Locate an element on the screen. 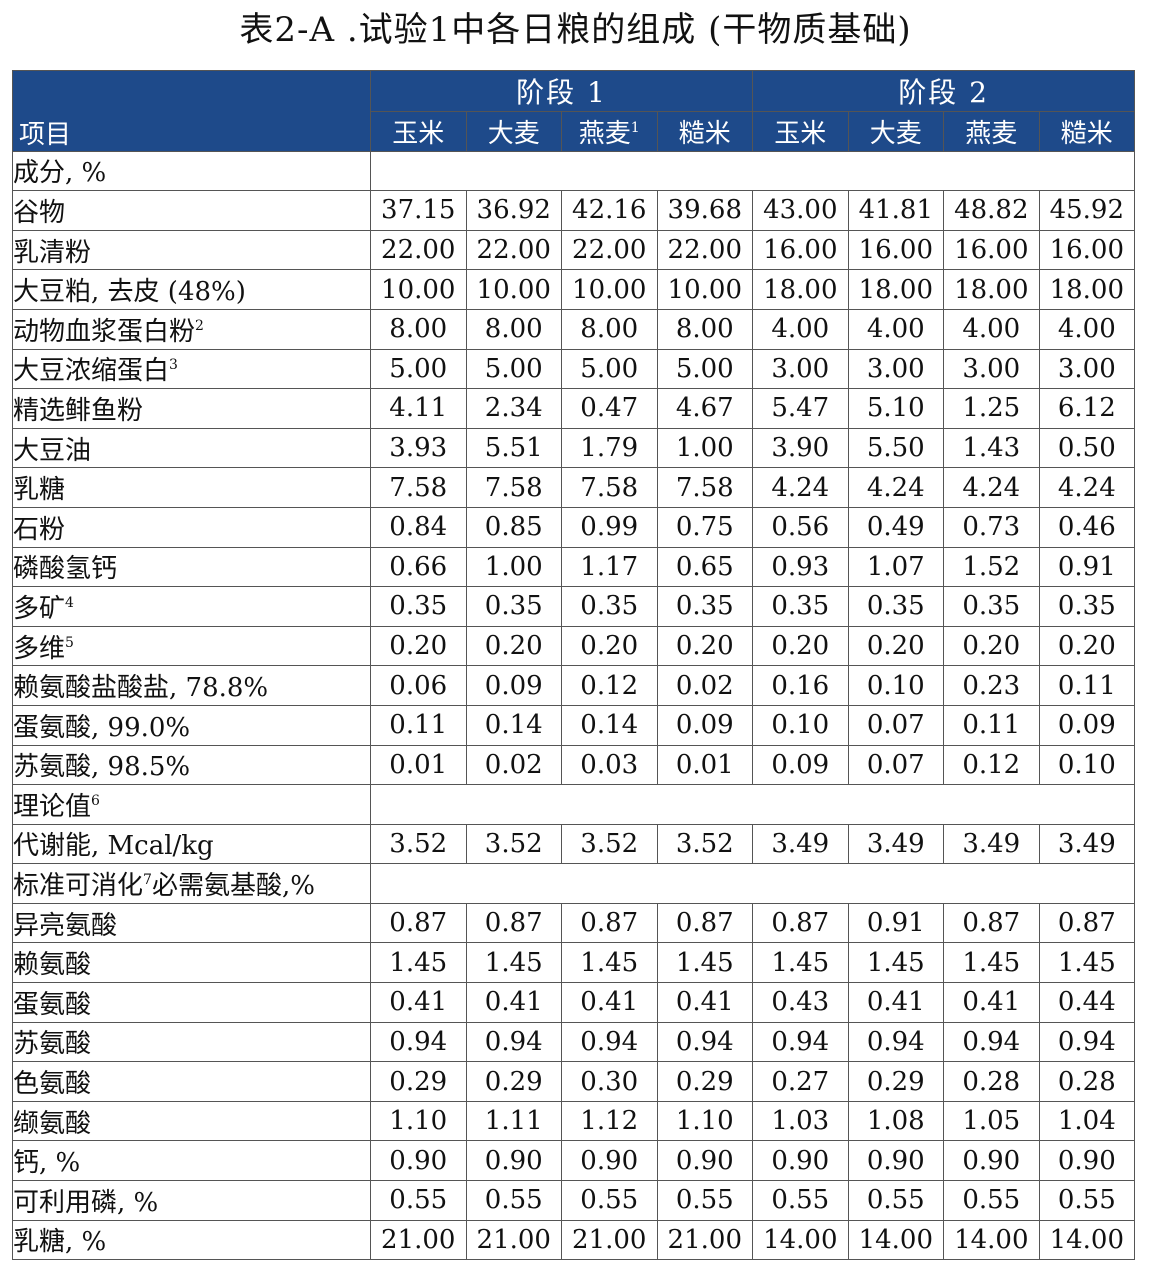 The width and height of the screenshot is (1151, 1268). grain-column-label: 大麦 is located at coordinates (895, 133).